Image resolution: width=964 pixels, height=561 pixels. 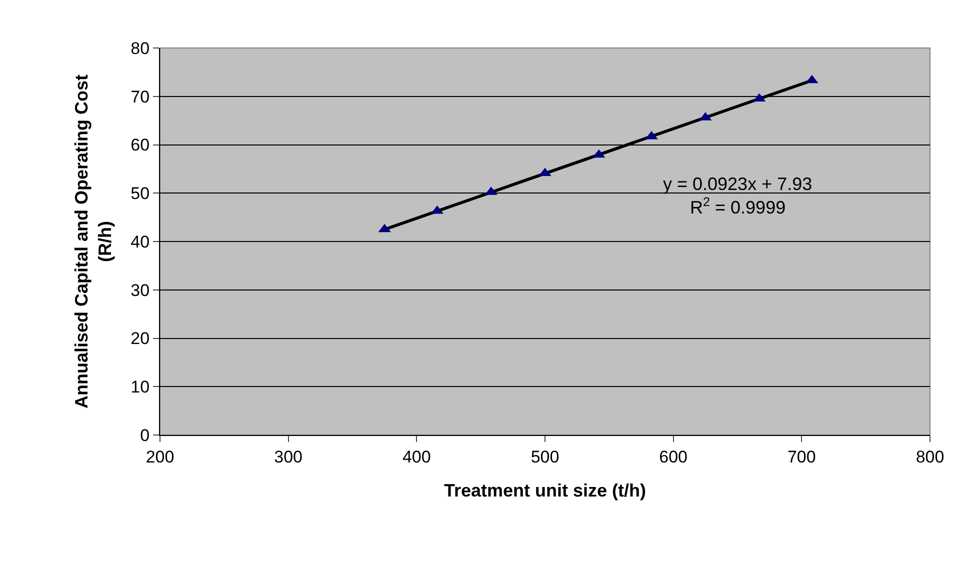 What do you see at coordinates (738, 206) in the screenshot?
I see `annotation: R$^{2}$ = 0.9999` at bounding box center [738, 206].